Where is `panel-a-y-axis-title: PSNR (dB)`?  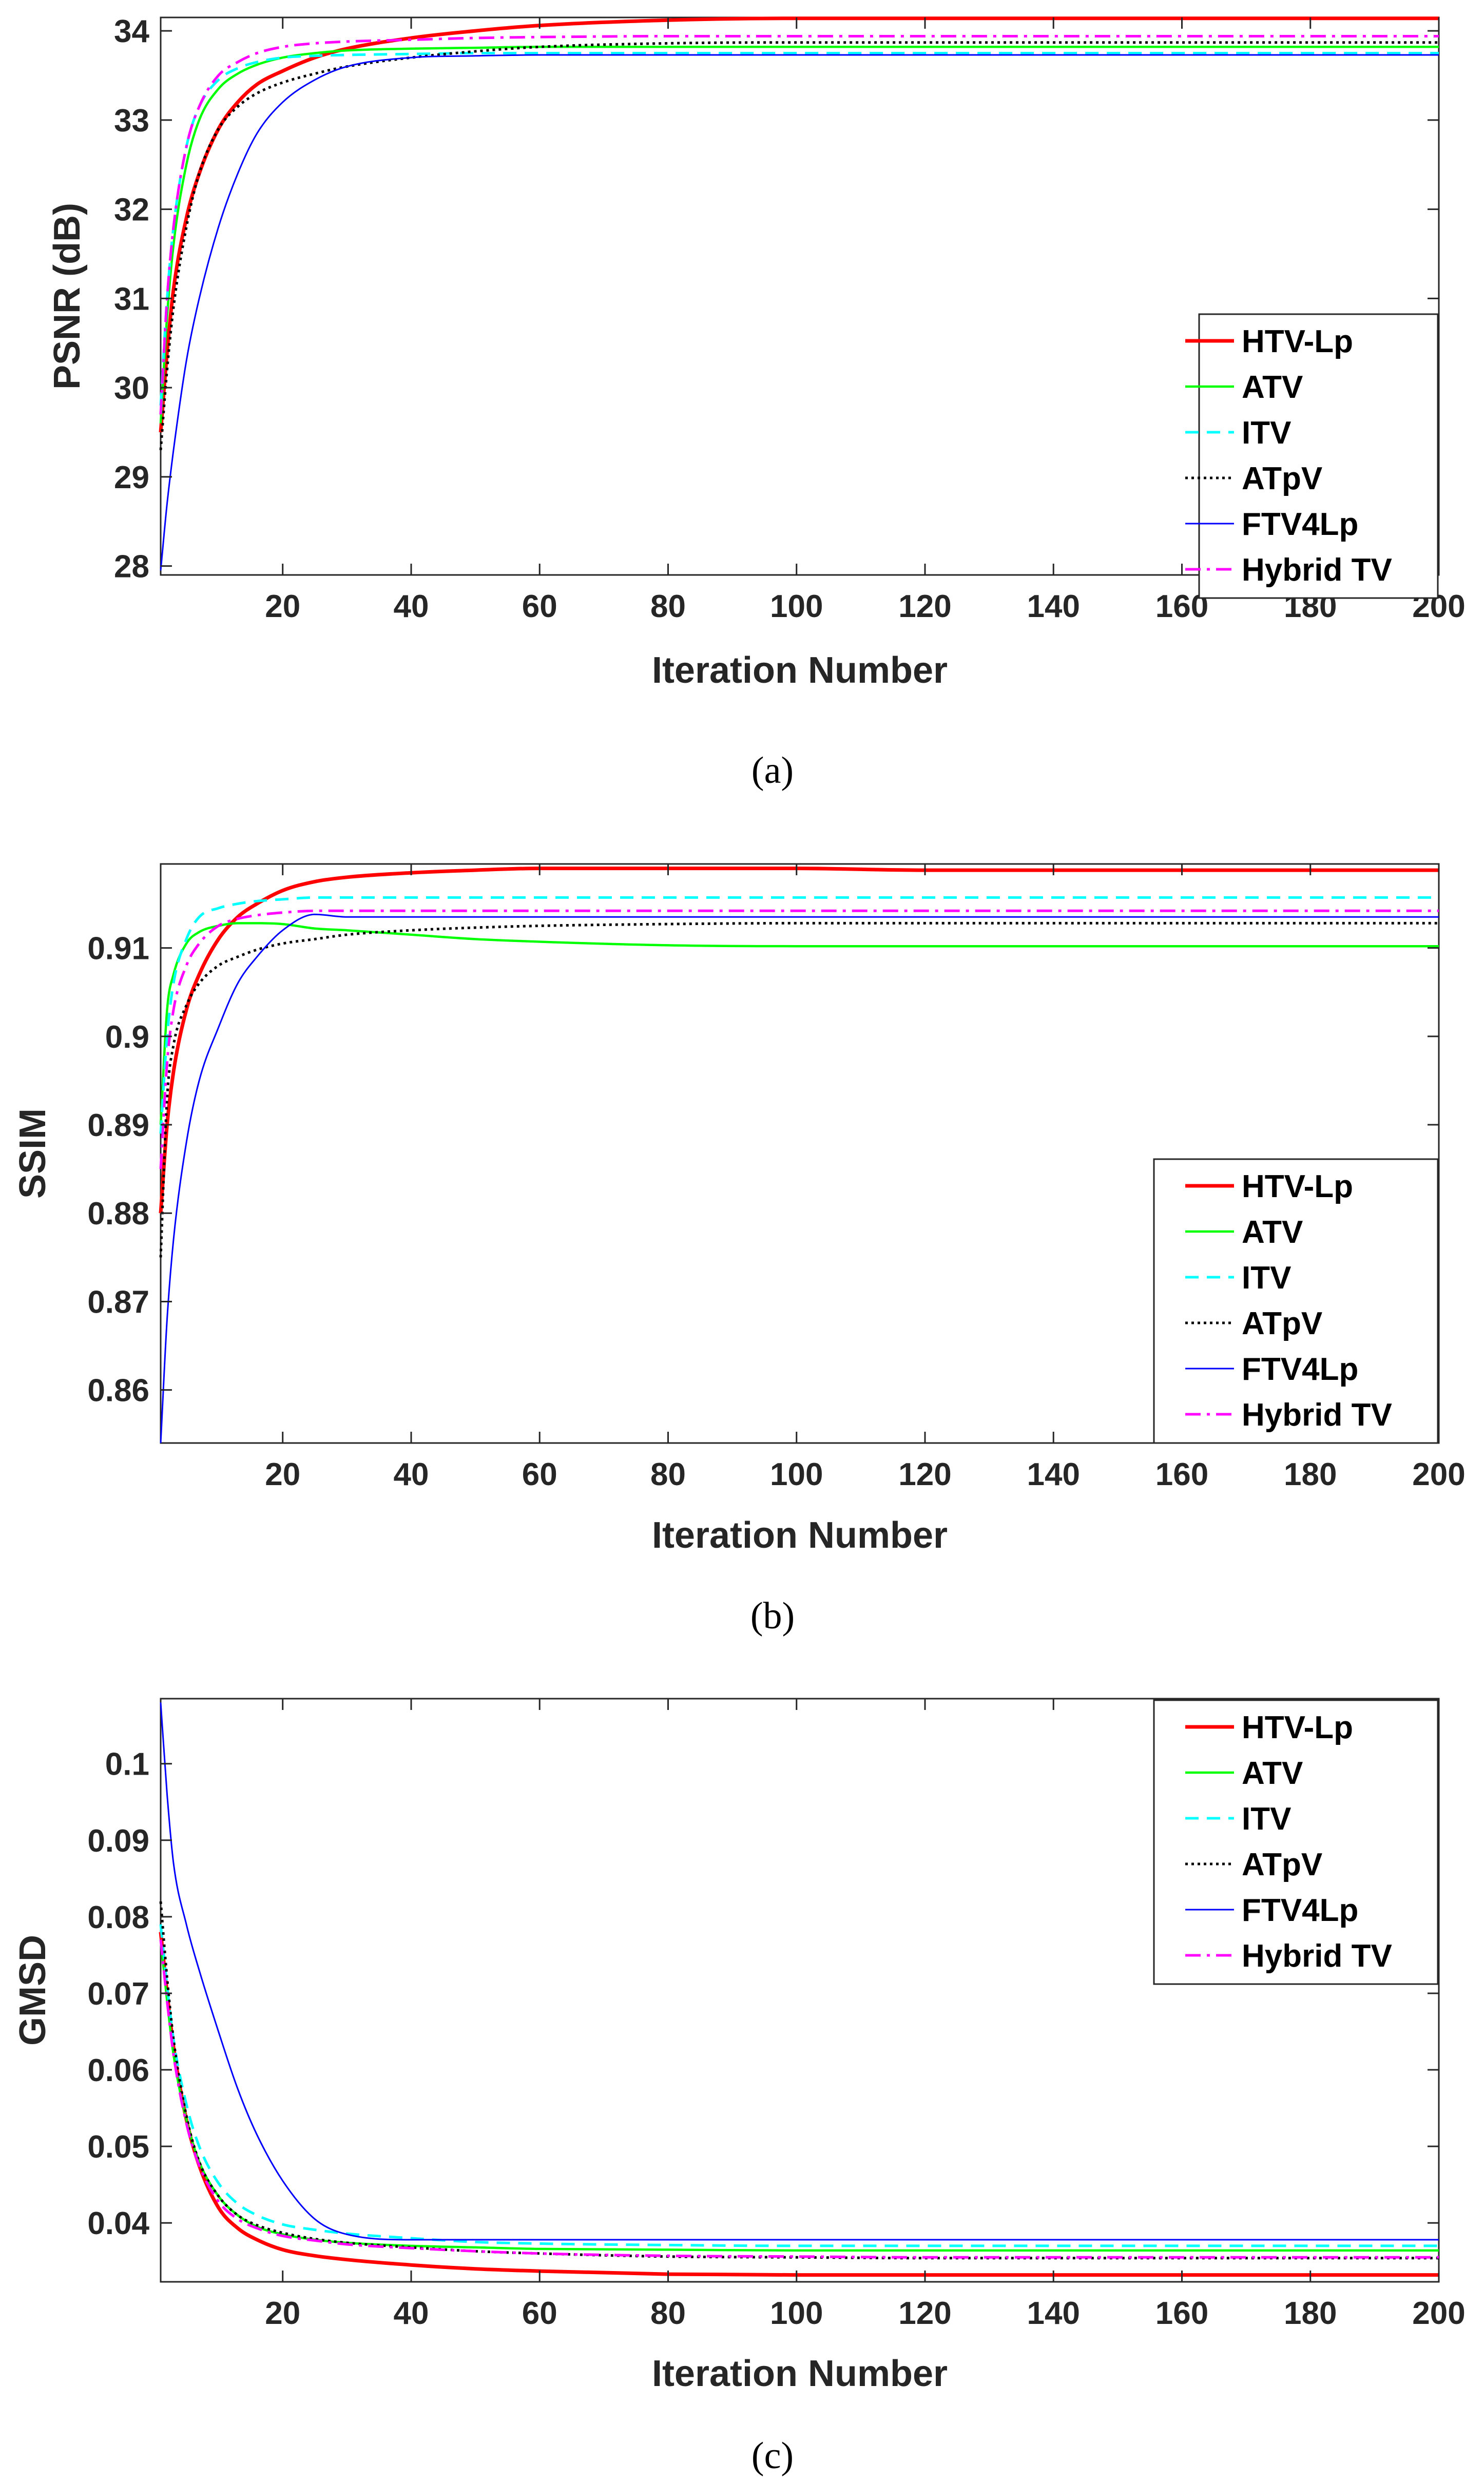 panel-a-y-axis-title: PSNR (dB) is located at coordinates (68, 296).